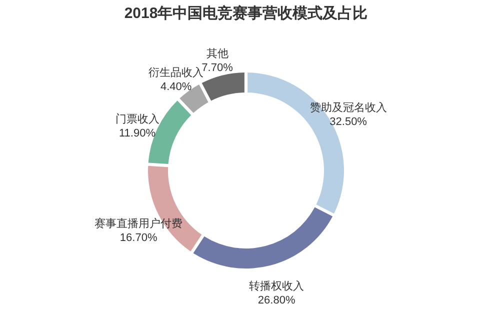  I want to click on data-label: 16.70%, so click(139, 238).